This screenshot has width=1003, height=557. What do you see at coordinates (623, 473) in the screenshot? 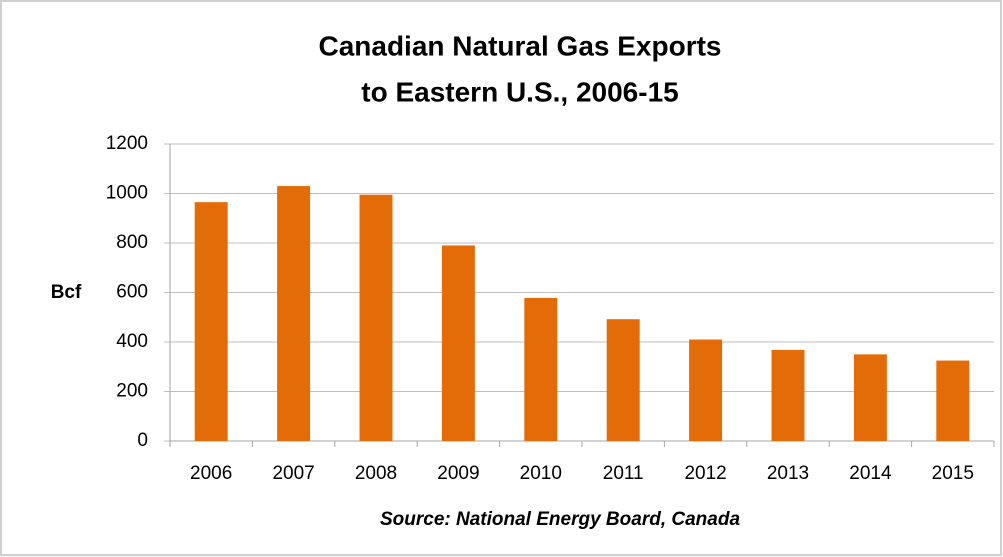
I see `x-tick-label: 2011` at bounding box center [623, 473].